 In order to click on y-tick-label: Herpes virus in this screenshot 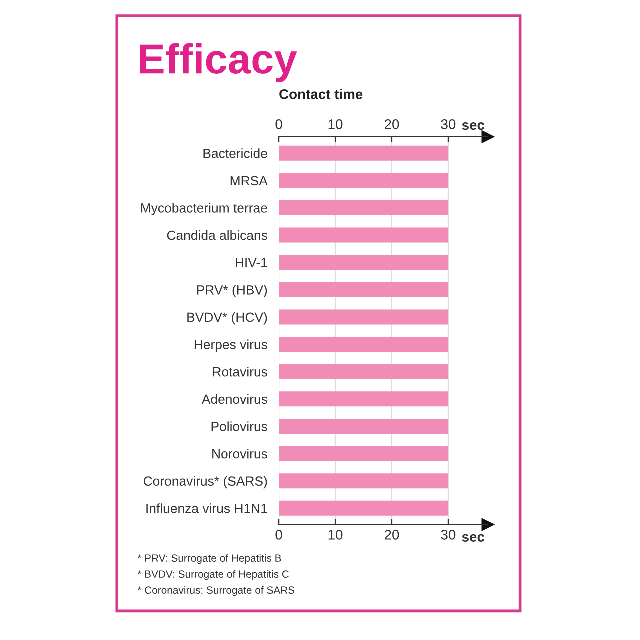, I will do `click(231, 346)`.